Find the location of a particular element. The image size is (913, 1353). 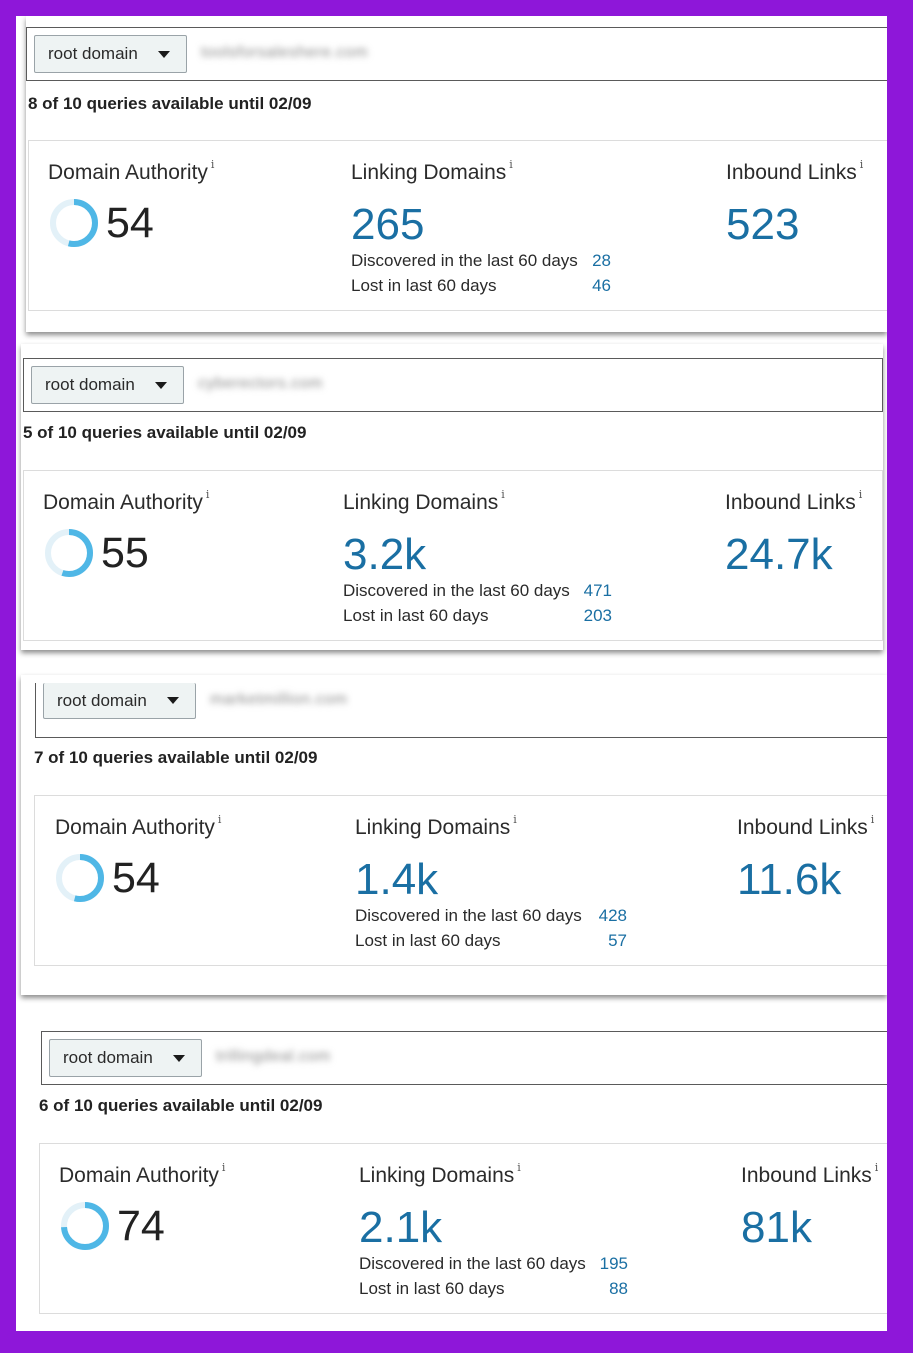

queries-available-text: 7 of 10 queries available until 02/09 is located at coordinates (176, 757).